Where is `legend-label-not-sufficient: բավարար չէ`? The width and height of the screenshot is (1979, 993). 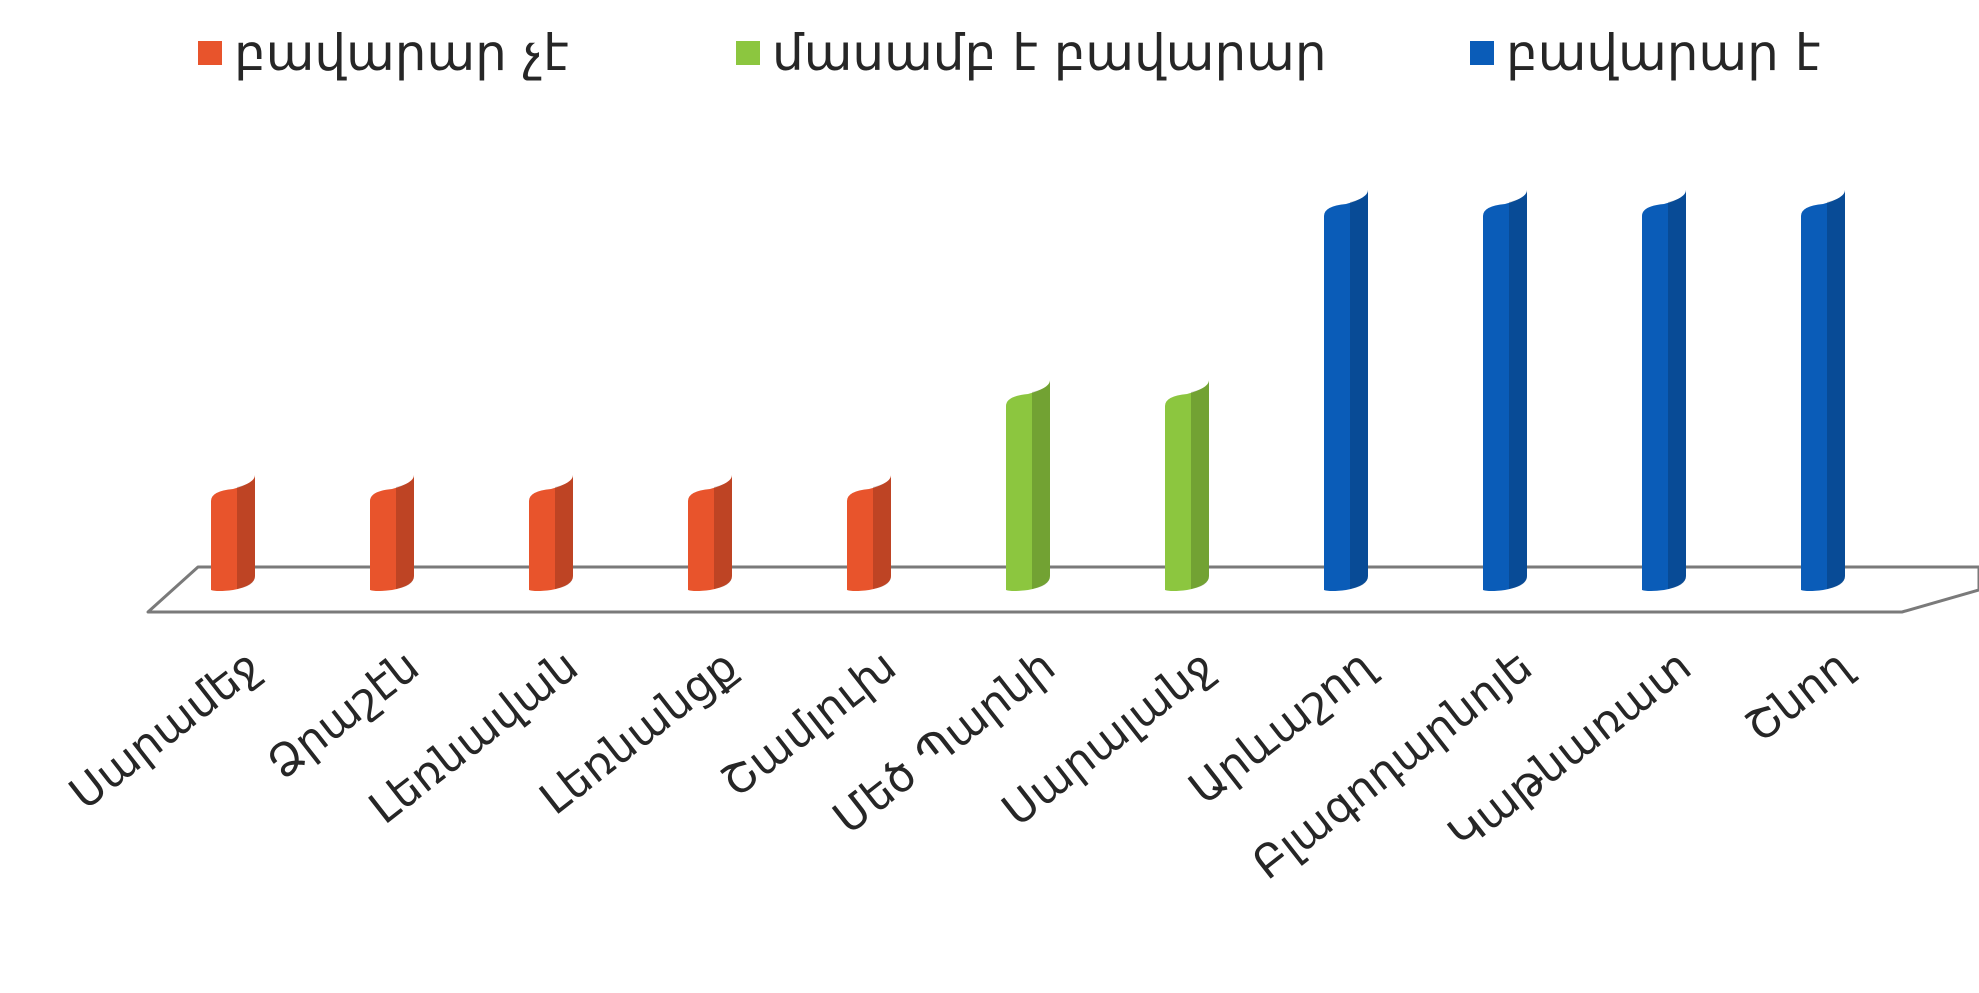 legend-label-not-sufficient: բավարար չէ is located at coordinates (401, 53).